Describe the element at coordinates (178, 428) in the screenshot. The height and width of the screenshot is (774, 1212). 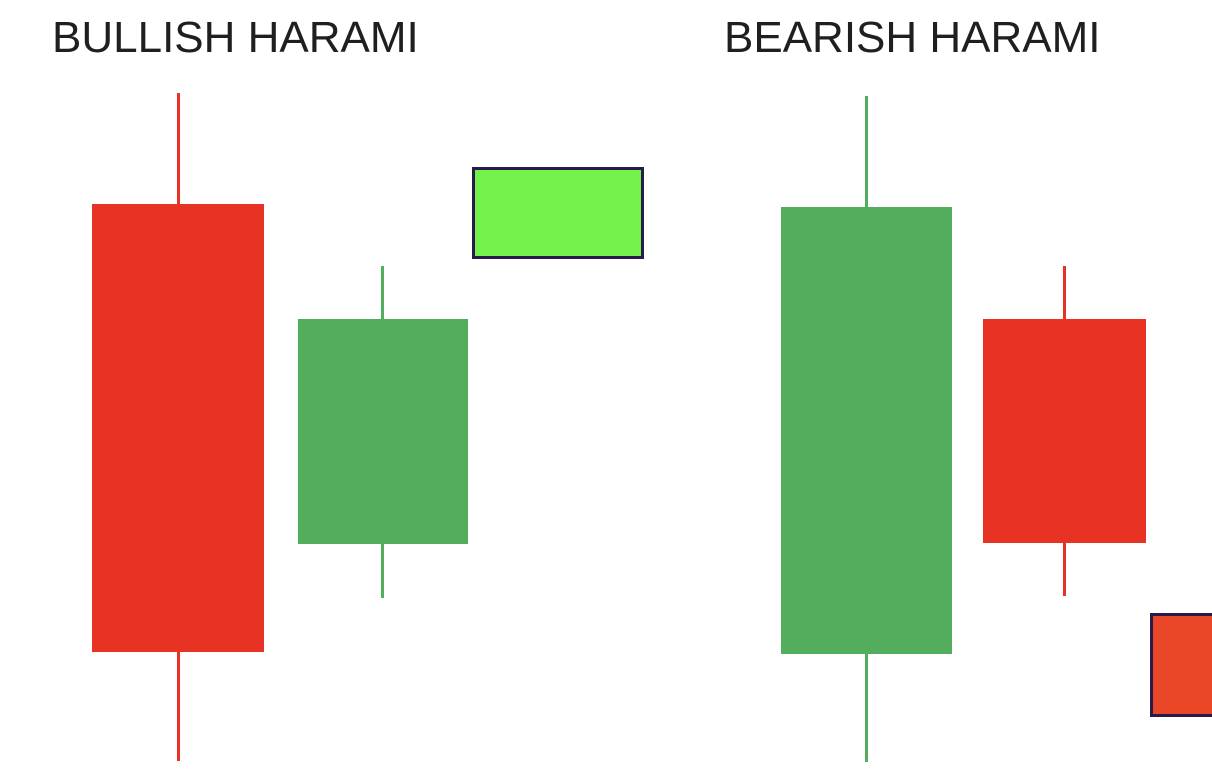
I see `bullish-harami-candle-1-body` at that location.